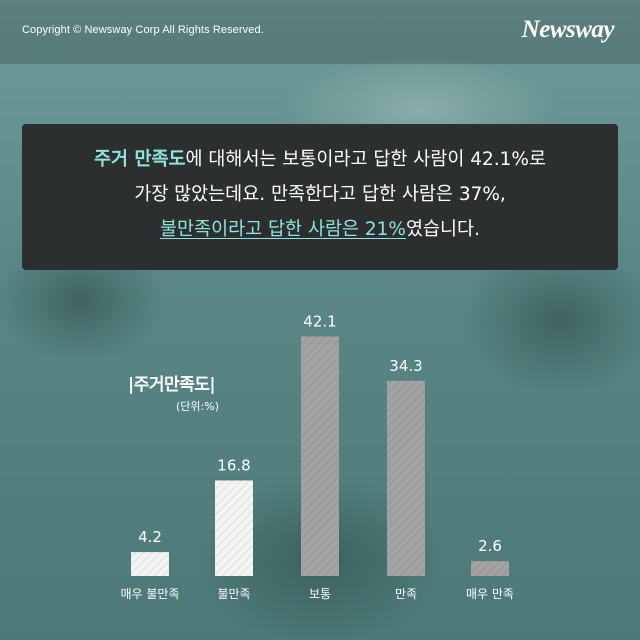 The image size is (640, 640). Describe the element at coordinates (366, 159) in the screenshot. I see `summary-line-1-rest: 에 대해서는 보통이라고 답한 사람이 42.1%로` at that location.